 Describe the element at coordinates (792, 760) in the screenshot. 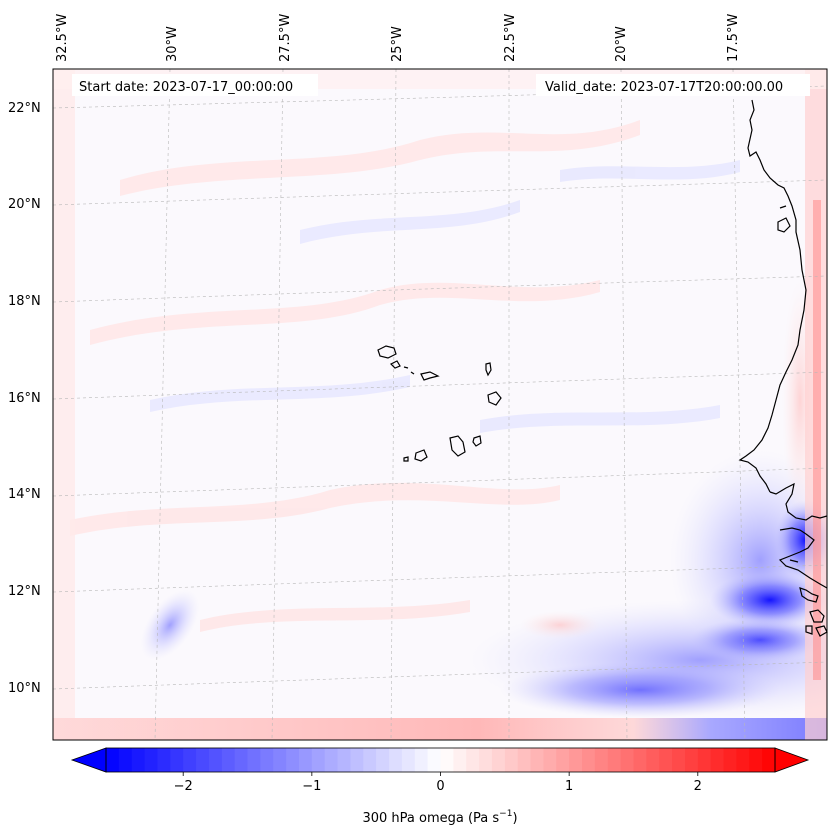

I see `colorbar-extend-max` at that location.